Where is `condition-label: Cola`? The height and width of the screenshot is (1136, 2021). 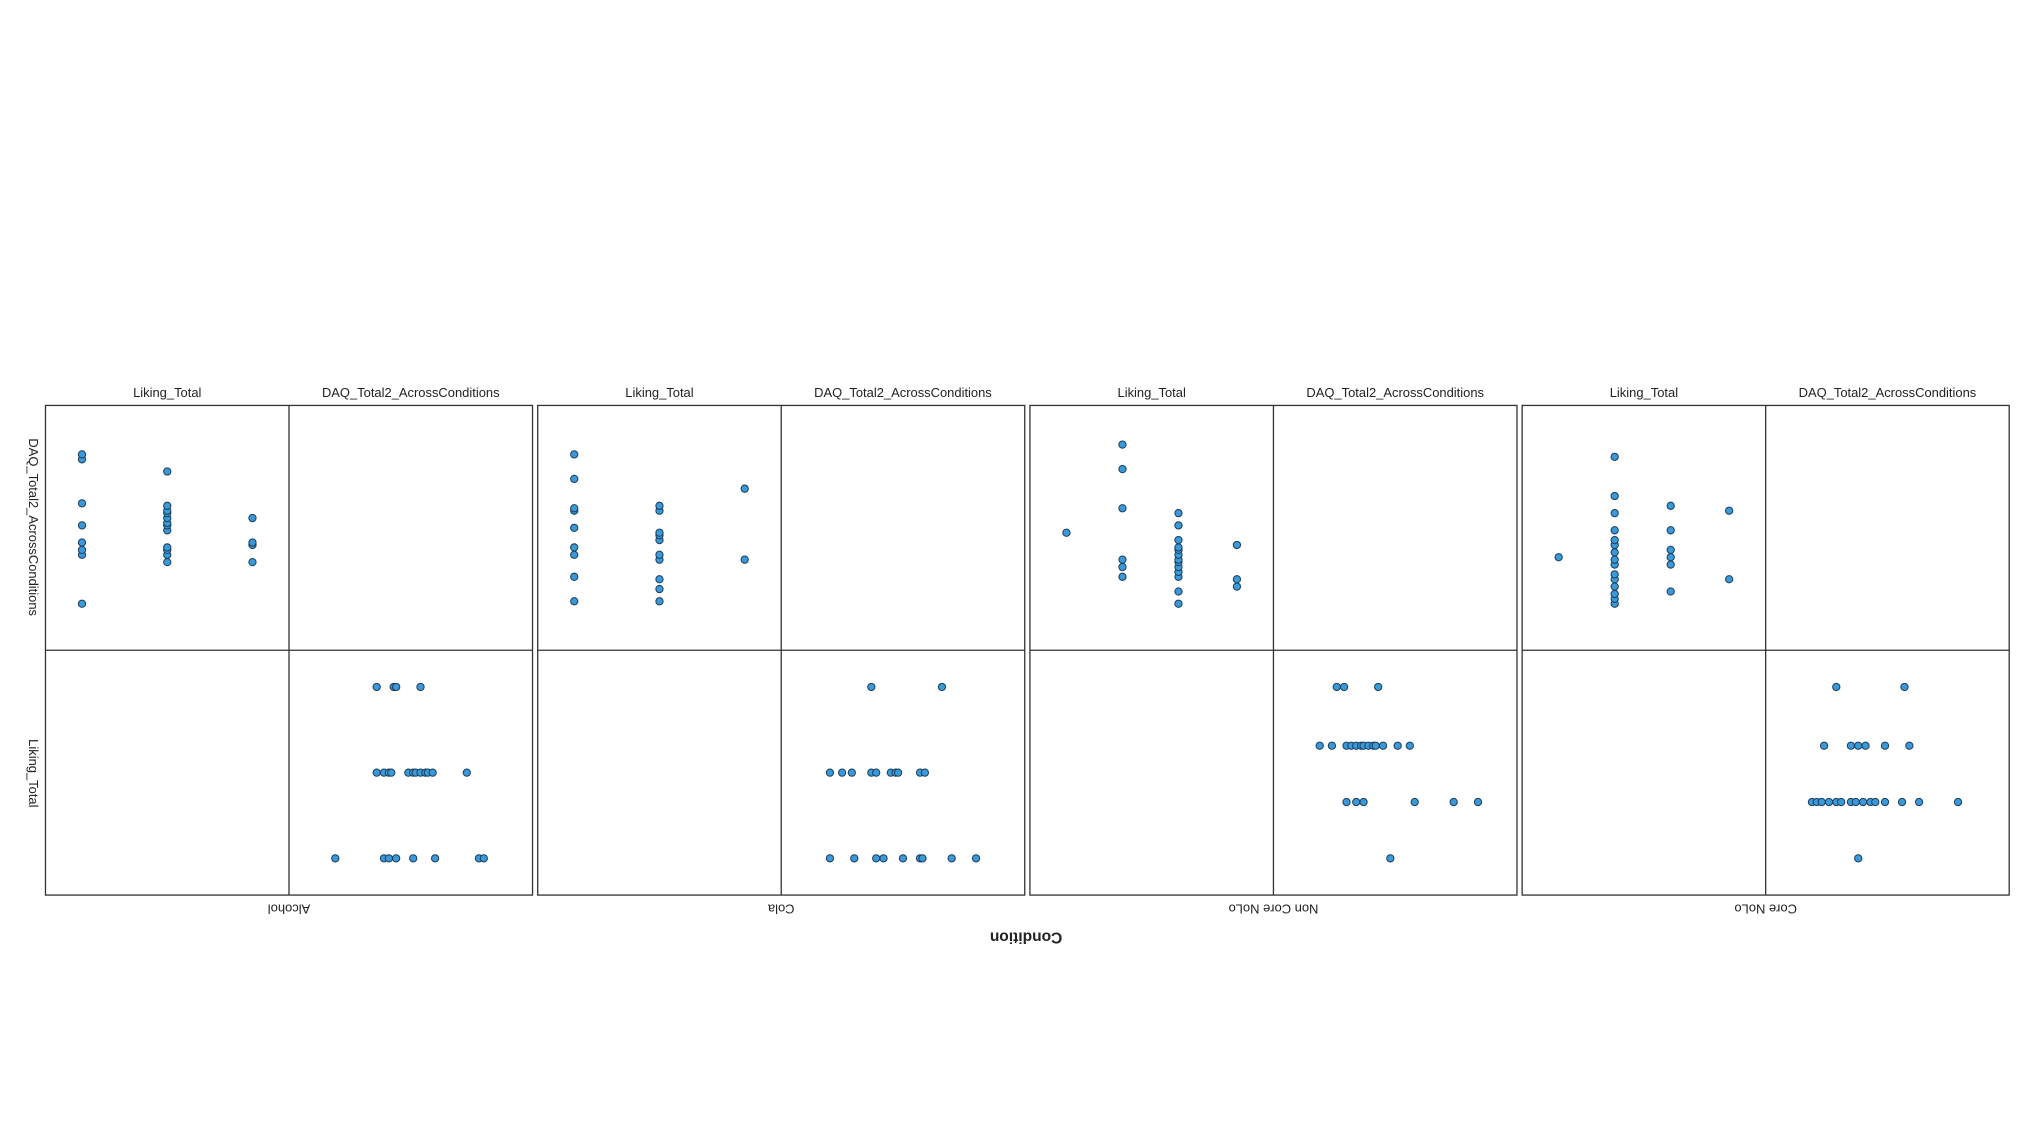
condition-label: Cola is located at coordinates (780, 909).